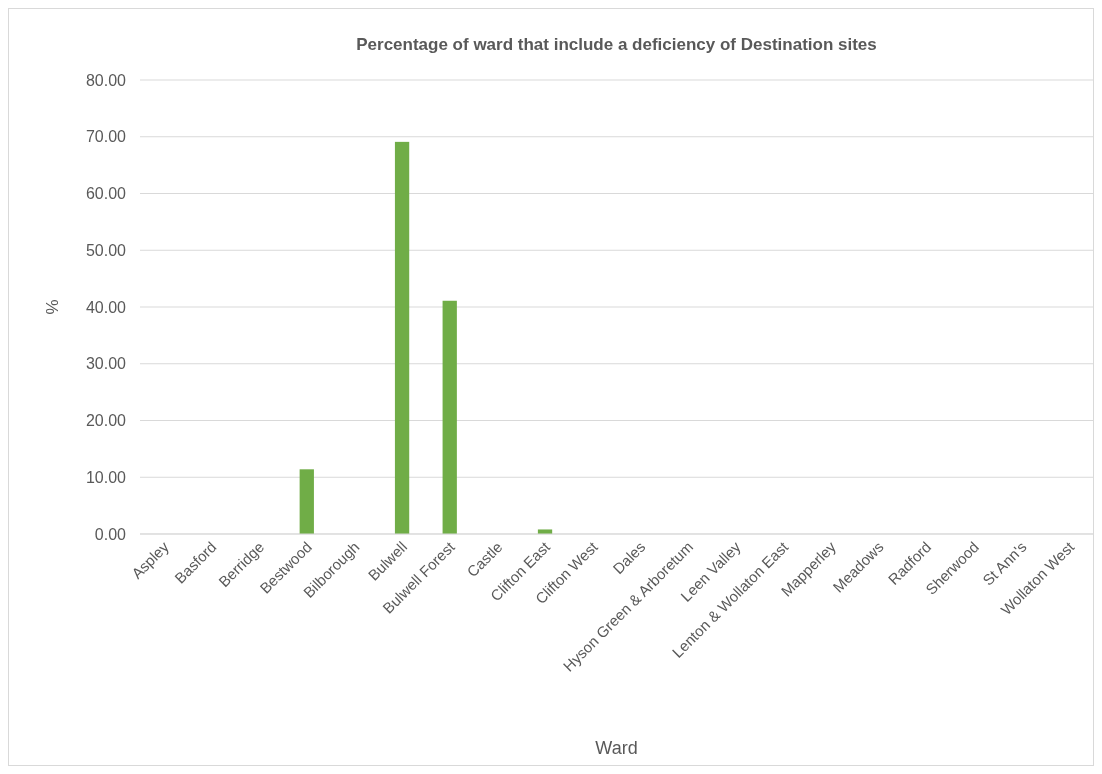  What do you see at coordinates (106, 421) in the screenshot?
I see `y-tick-label: 20.00` at bounding box center [106, 421].